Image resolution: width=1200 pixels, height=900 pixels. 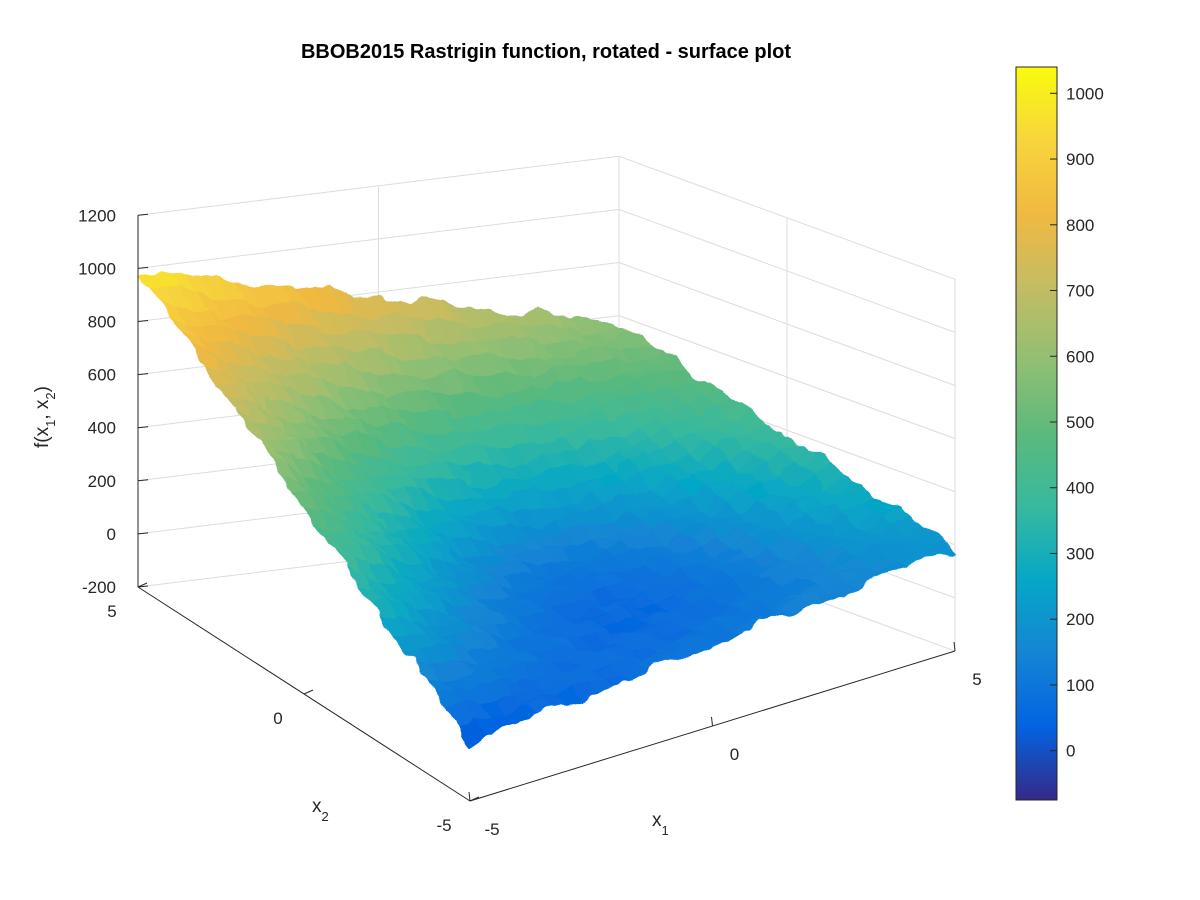 What do you see at coordinates (102, 481) in the screenshot?
I see `z-tick-label: 200` at bounding box center [102, 481].